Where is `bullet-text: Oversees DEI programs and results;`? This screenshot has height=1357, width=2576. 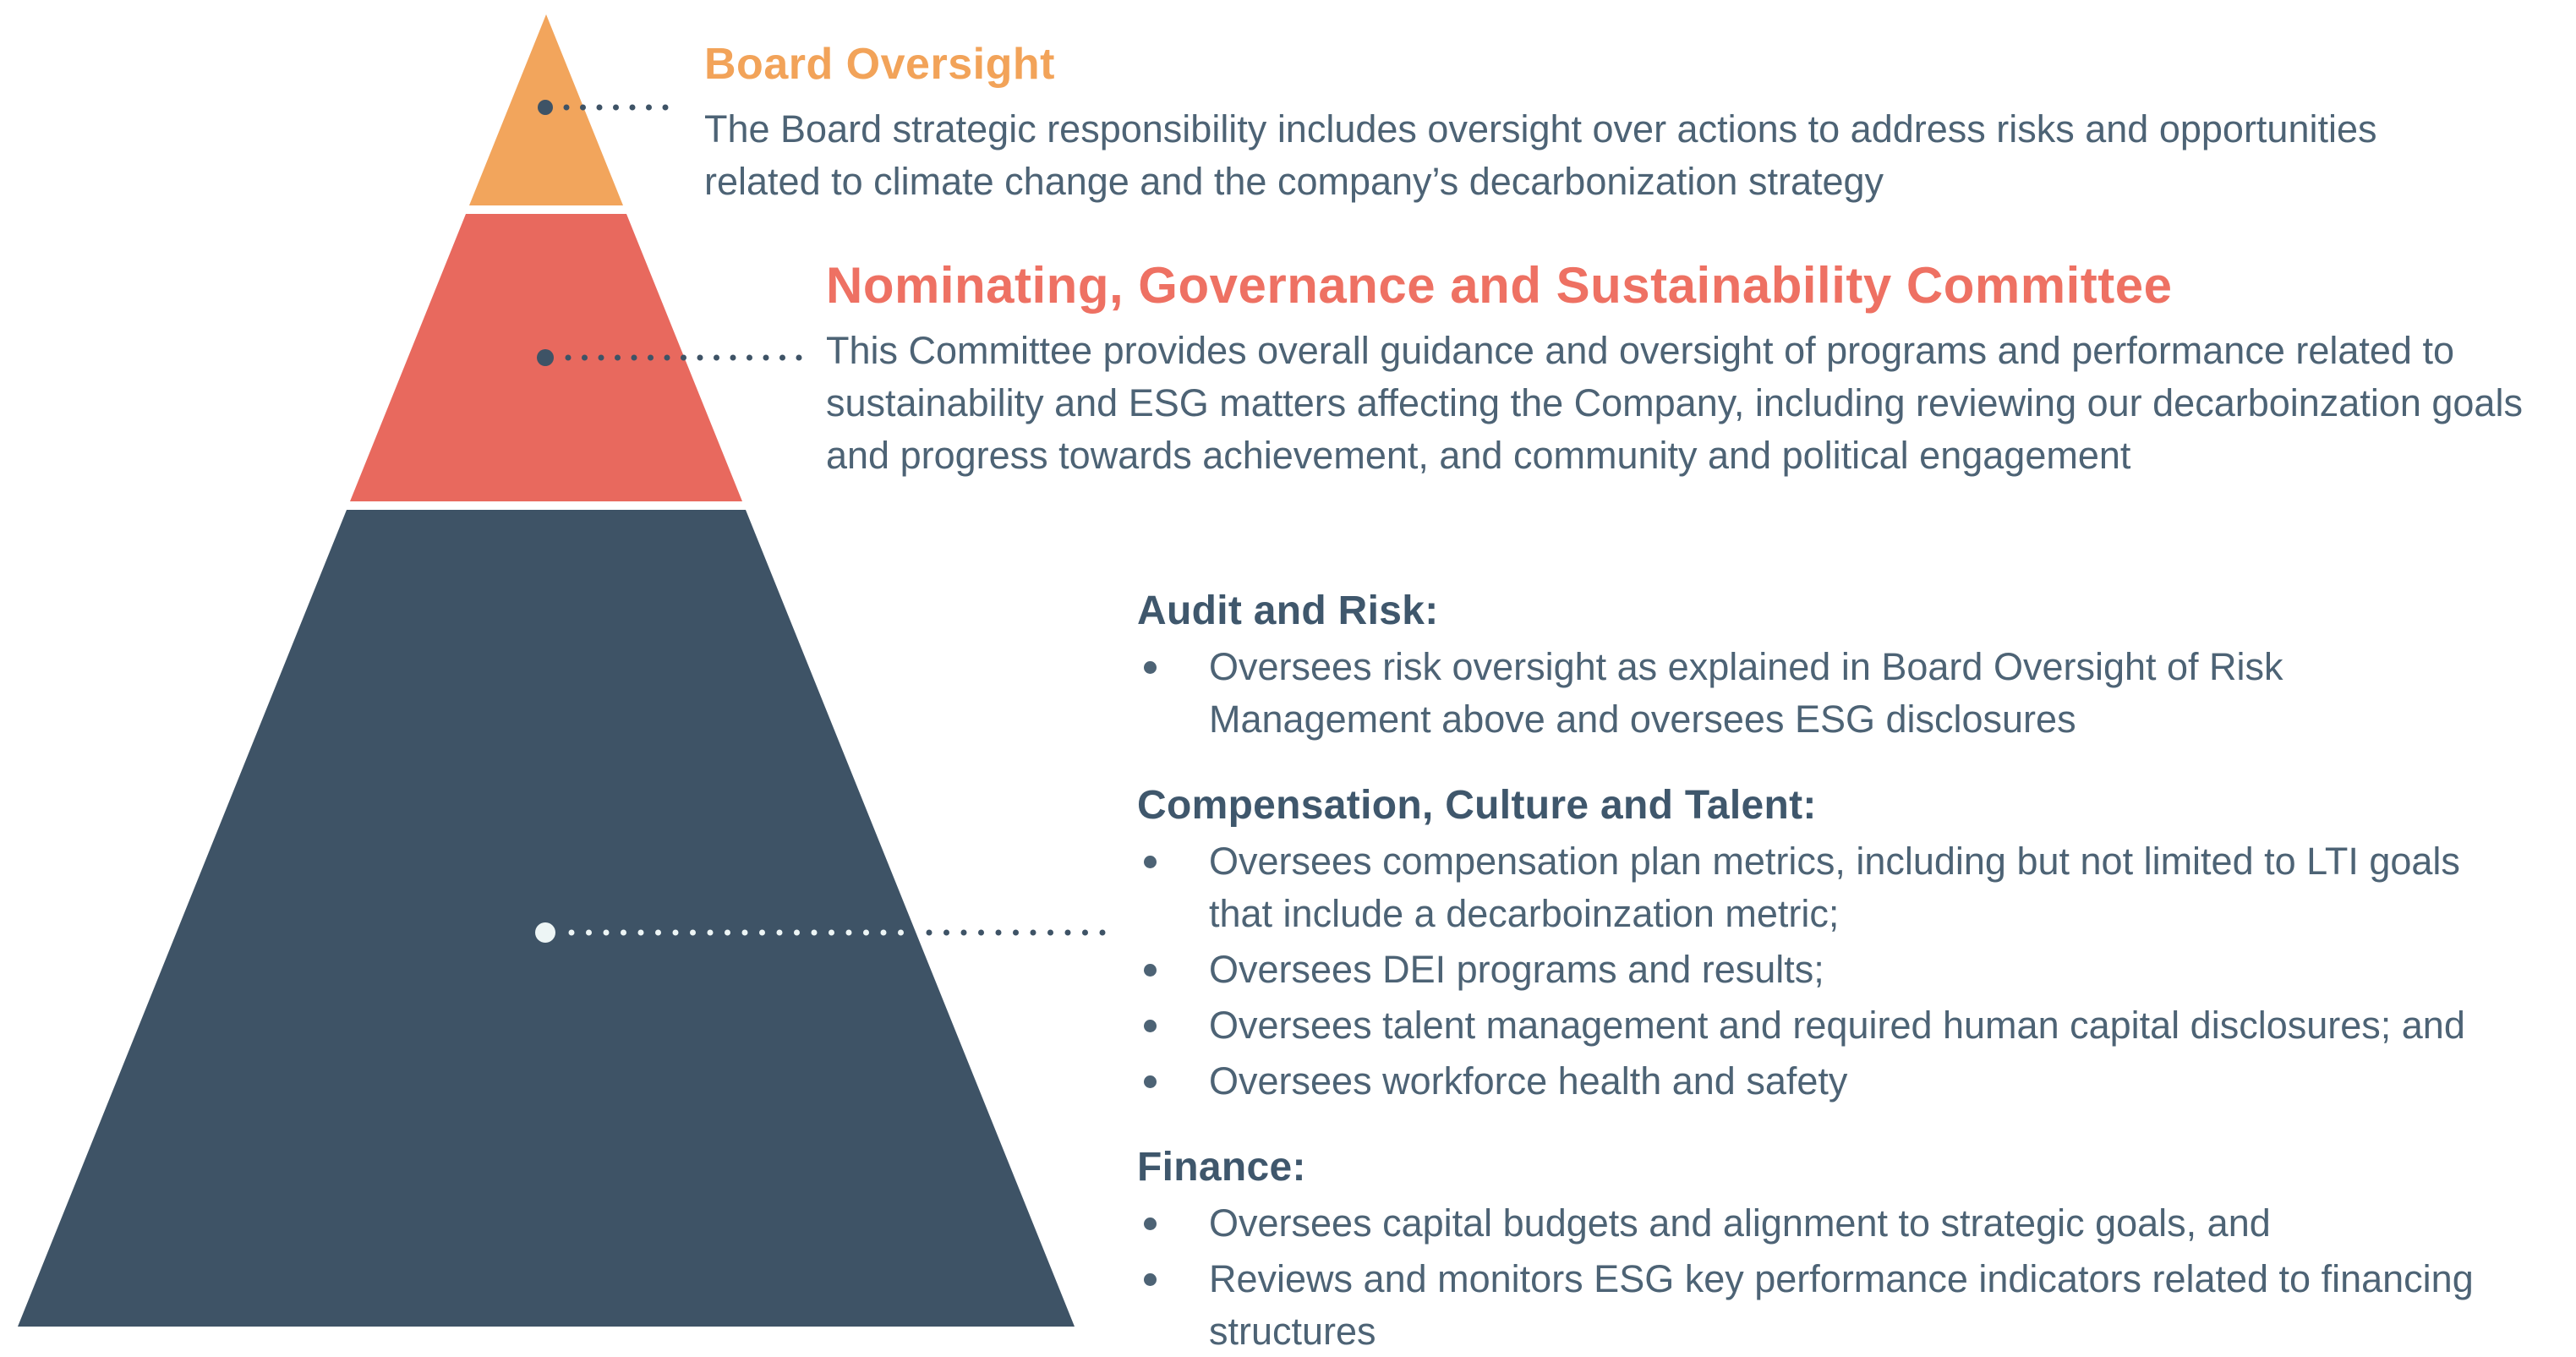 bullet-text: Oversees DEI programs and results; is located at coordinates (1517, 969).